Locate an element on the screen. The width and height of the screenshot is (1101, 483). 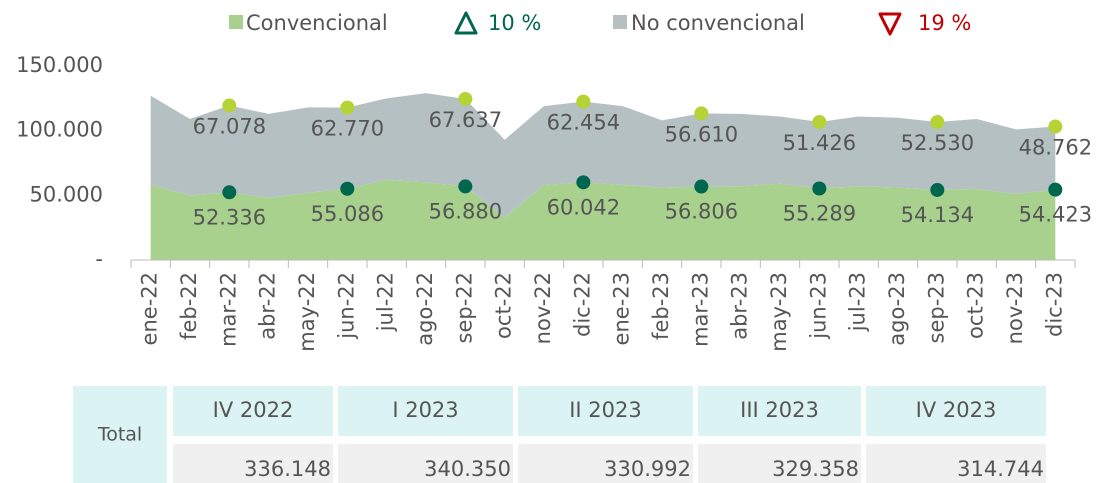
x-tick-label: oct-23 is located at coordinates (976, 305).